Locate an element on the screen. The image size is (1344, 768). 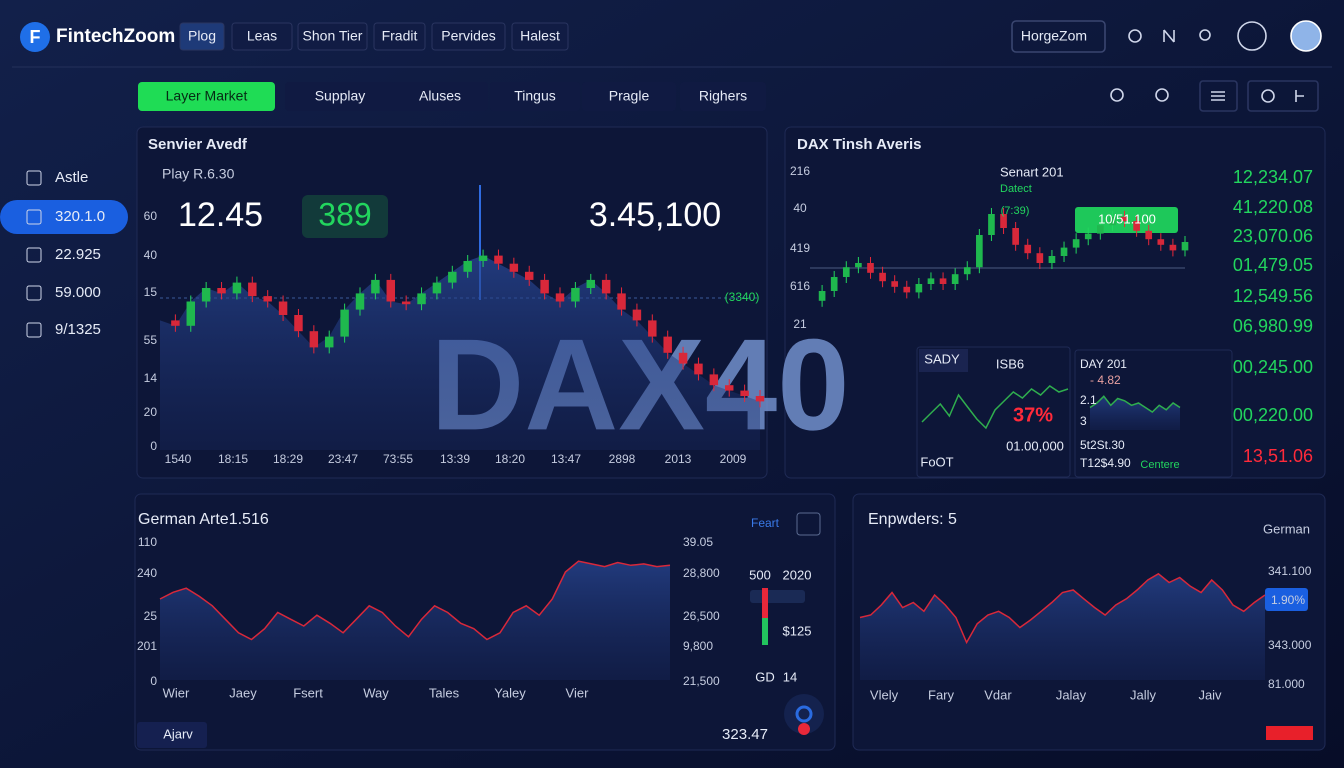
toolbar-refresh is located at coordinates (1268, 96).